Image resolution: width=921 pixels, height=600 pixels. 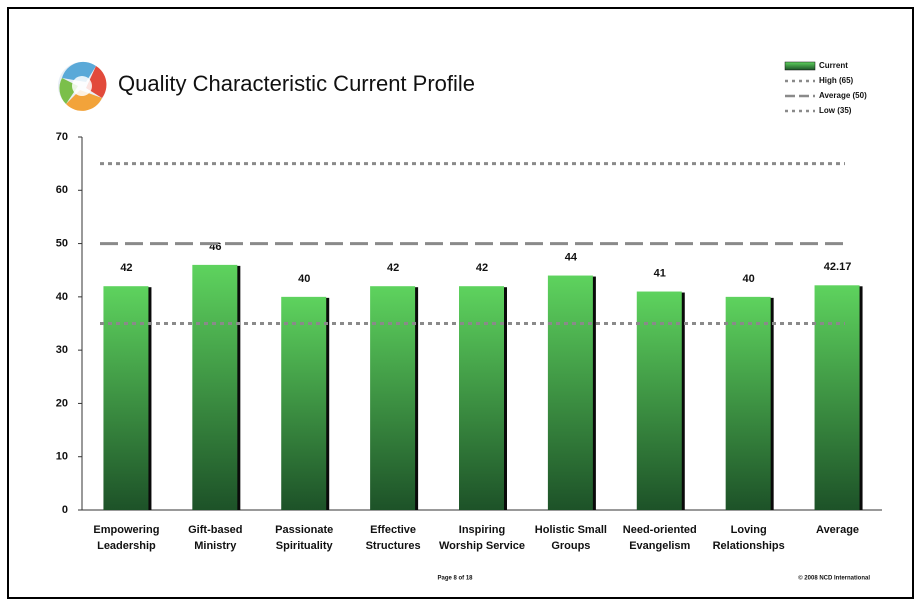 I want to click on y-tick-label: 0, so click(x=65, y=510).